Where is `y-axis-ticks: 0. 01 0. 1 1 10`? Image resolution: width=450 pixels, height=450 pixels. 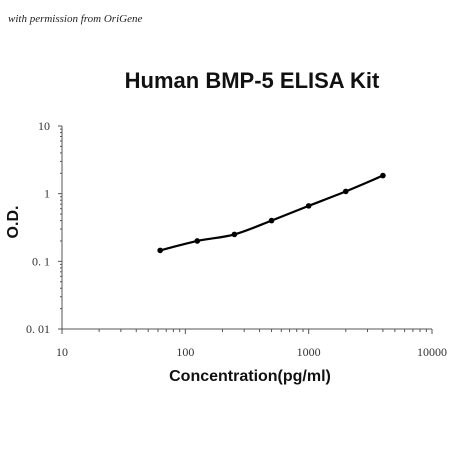 y-axis-ticks: 0. 01 0. 1 1 10 is located at coordinates (44, 227).